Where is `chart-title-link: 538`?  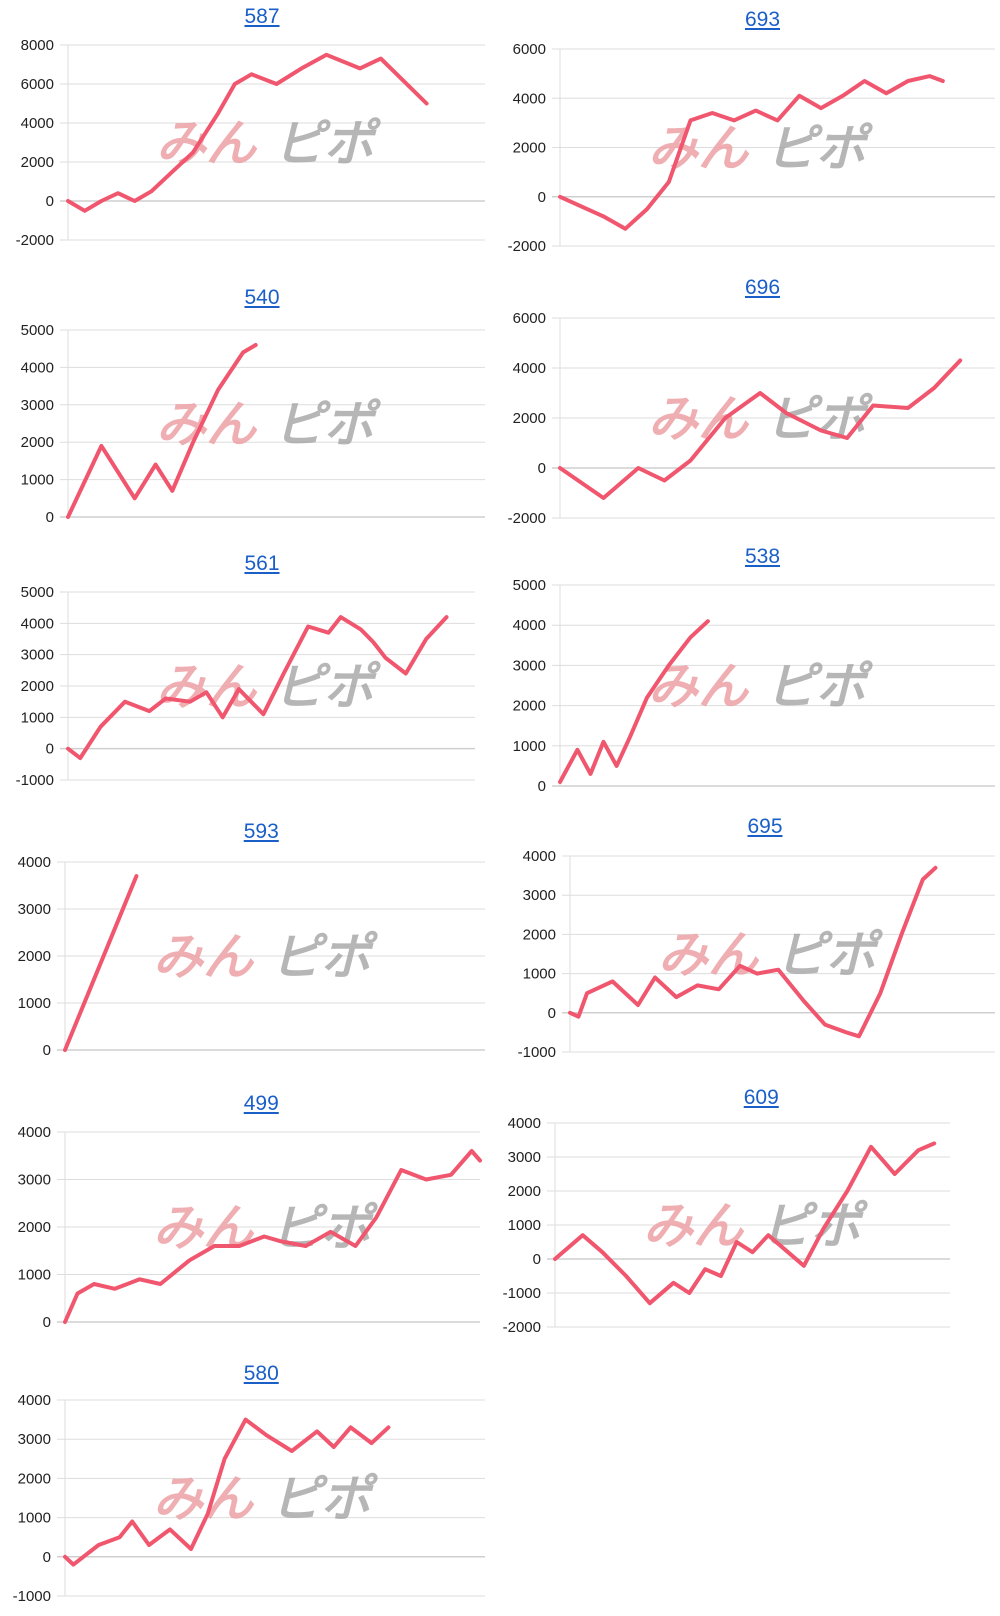 chart-title-link: 538 is located at coordinates (762, 556).